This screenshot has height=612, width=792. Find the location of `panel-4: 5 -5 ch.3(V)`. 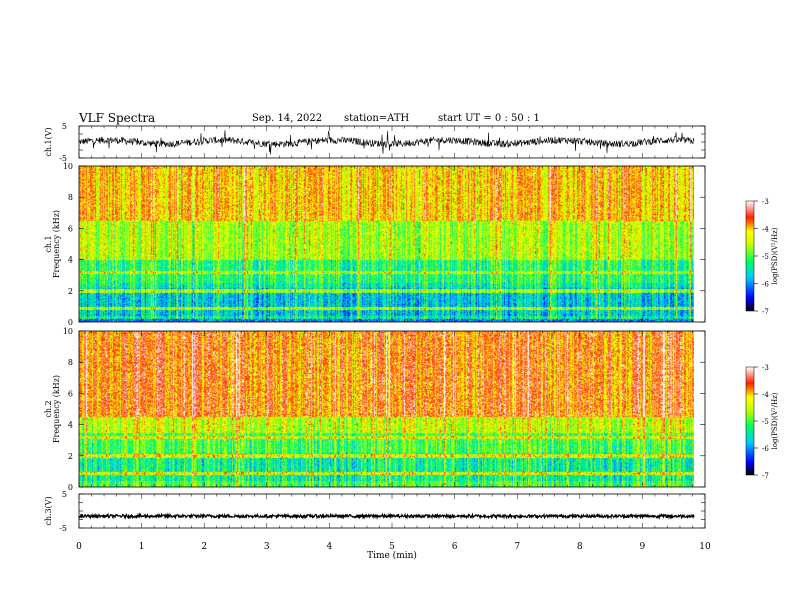

panel-4: 5 -5 ch.3(V) is located at coordinates (375, 511).